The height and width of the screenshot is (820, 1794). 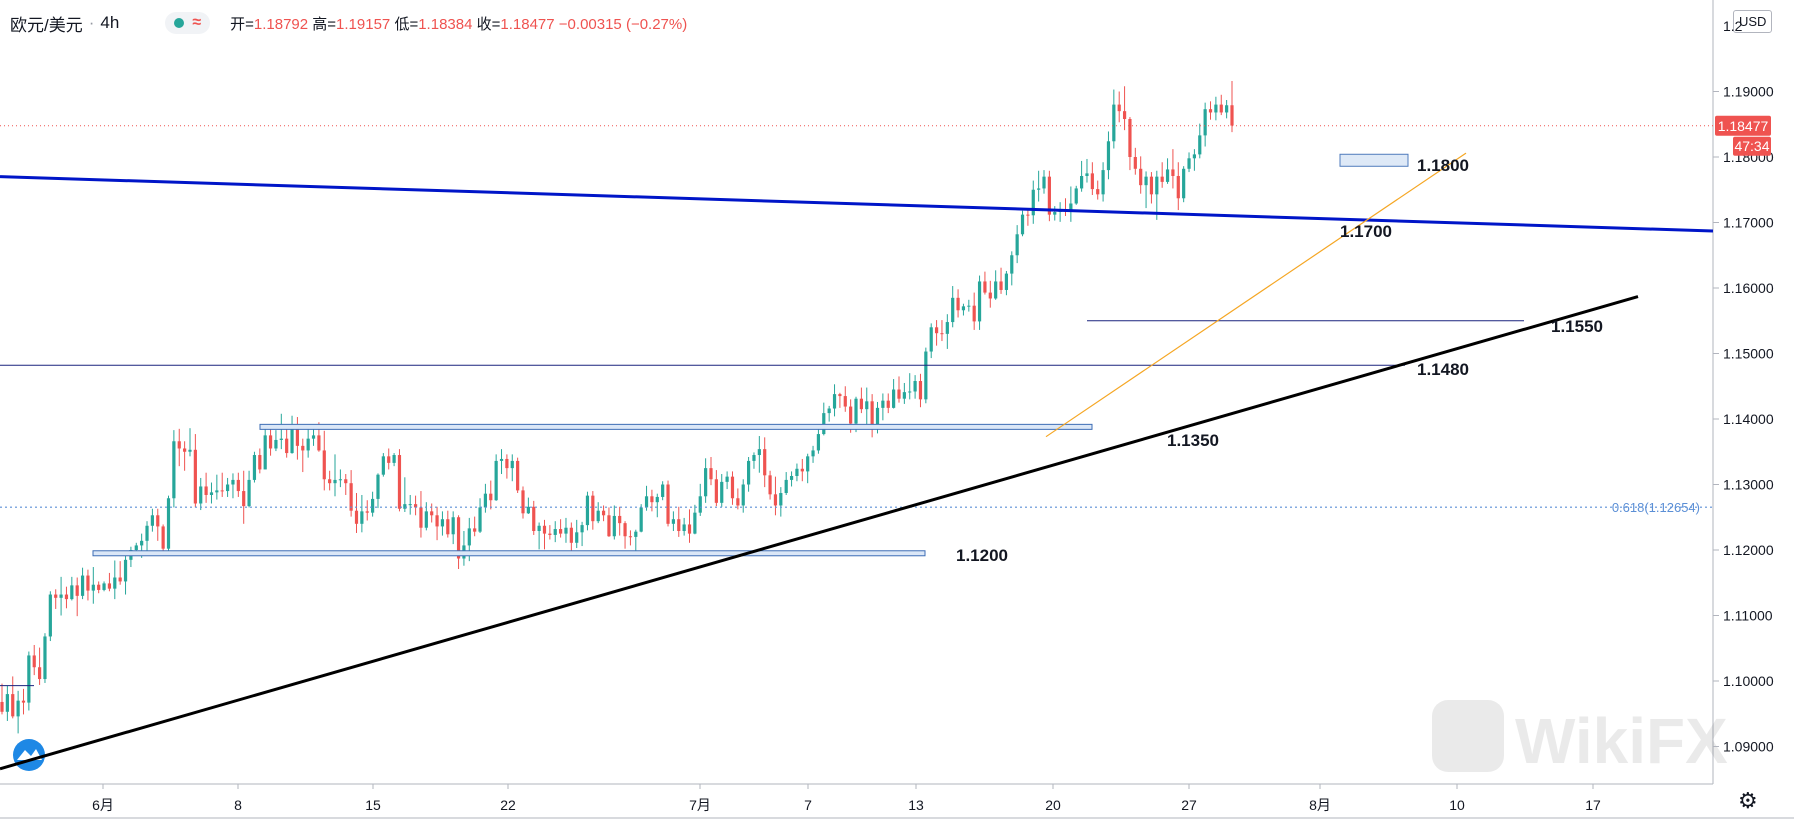 What do you see at coordinates (1577, 326) in the screenshot?
I see `level-label: 1.1550` at bounding box center [1577, 326].